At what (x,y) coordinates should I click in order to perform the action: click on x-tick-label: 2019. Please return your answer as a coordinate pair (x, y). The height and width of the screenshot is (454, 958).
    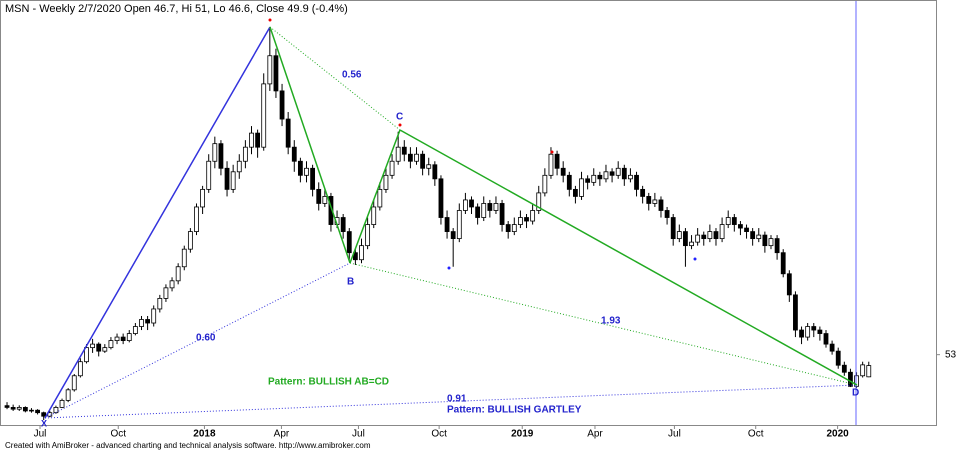
    Looking at the image, I should click on (522, 434).